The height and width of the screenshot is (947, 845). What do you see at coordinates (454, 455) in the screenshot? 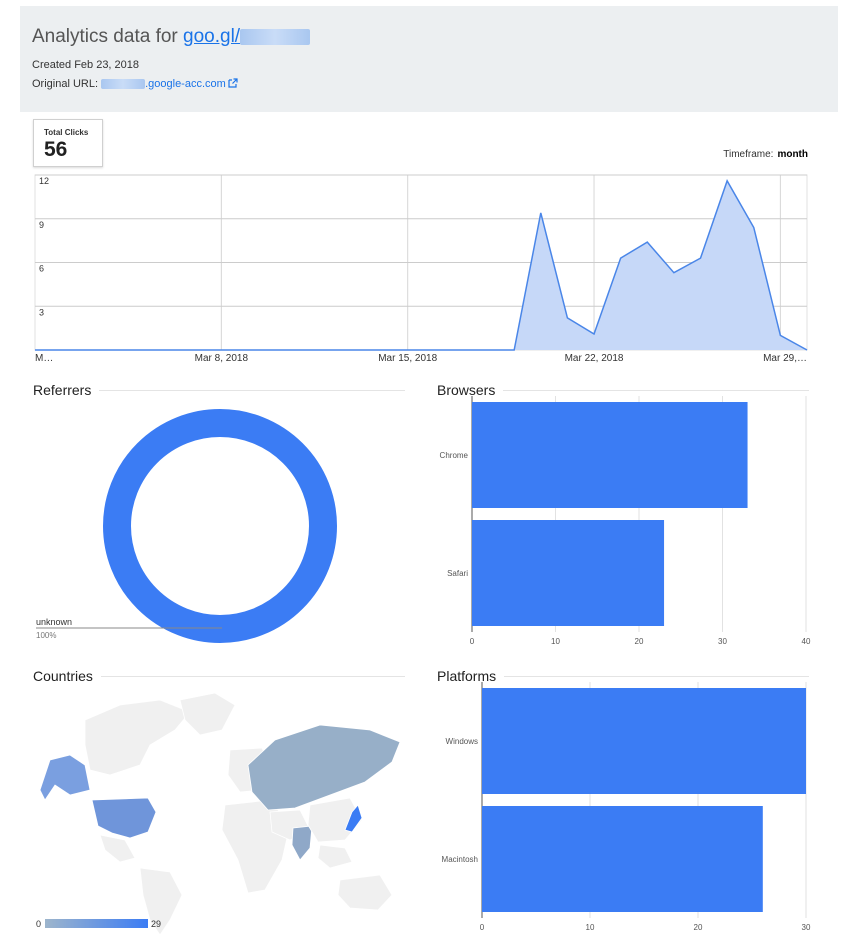
I see `browser-category-label: Chrome` at bounding box center [454, 455].